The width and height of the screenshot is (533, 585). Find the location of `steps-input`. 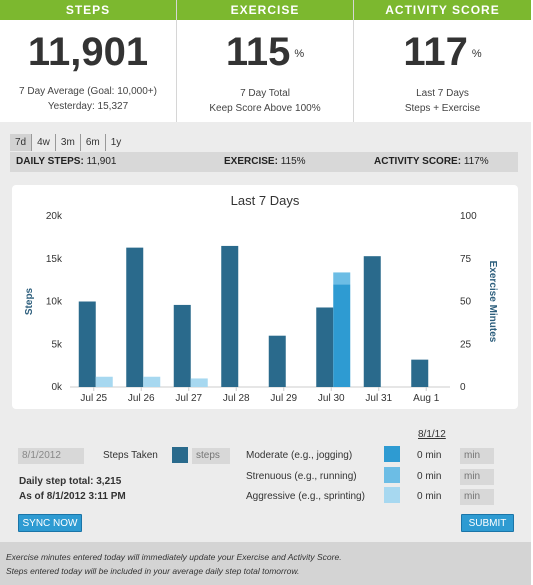

steps-input is located at coordinates (211, 456).